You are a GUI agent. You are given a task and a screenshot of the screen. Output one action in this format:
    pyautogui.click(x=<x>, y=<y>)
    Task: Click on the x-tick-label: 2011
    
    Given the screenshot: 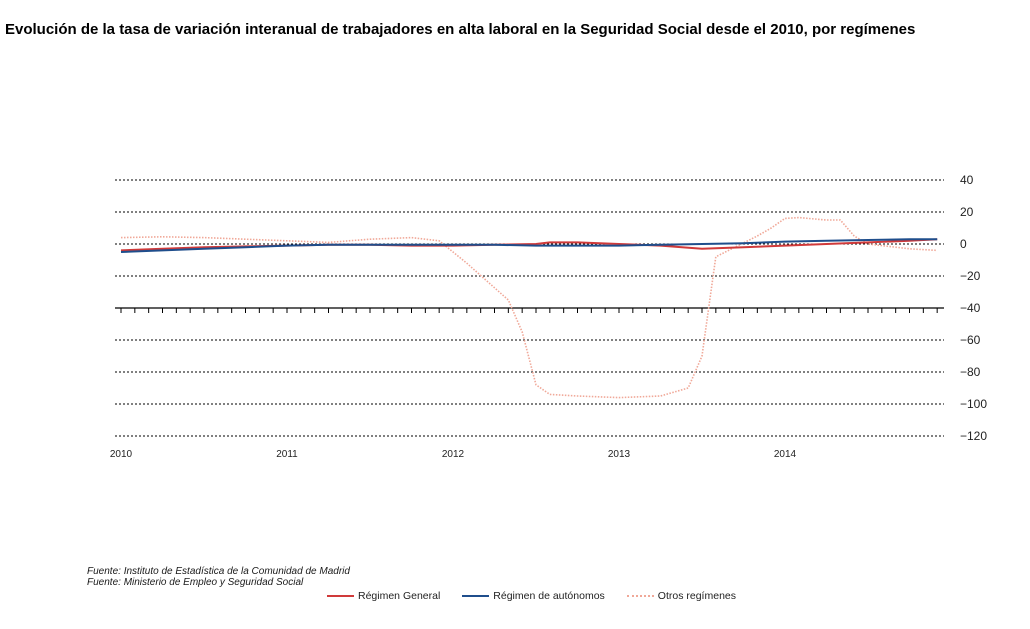 What is the action you would take?
    pyautogui.click(x=287, y=454)
    